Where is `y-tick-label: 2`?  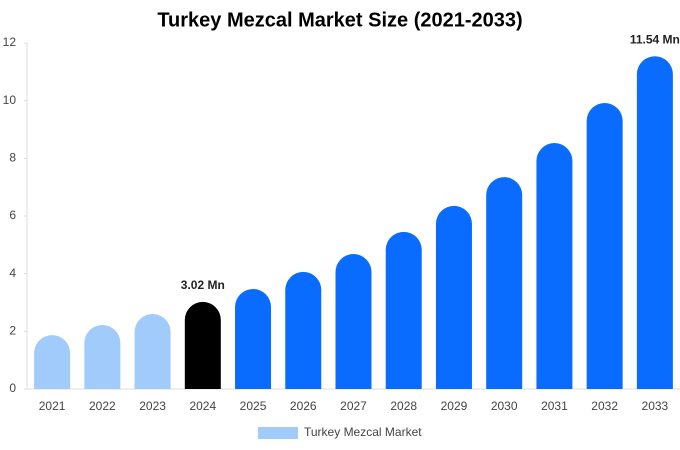
y-tick-label: 2 is located at coordinates (12, 331).